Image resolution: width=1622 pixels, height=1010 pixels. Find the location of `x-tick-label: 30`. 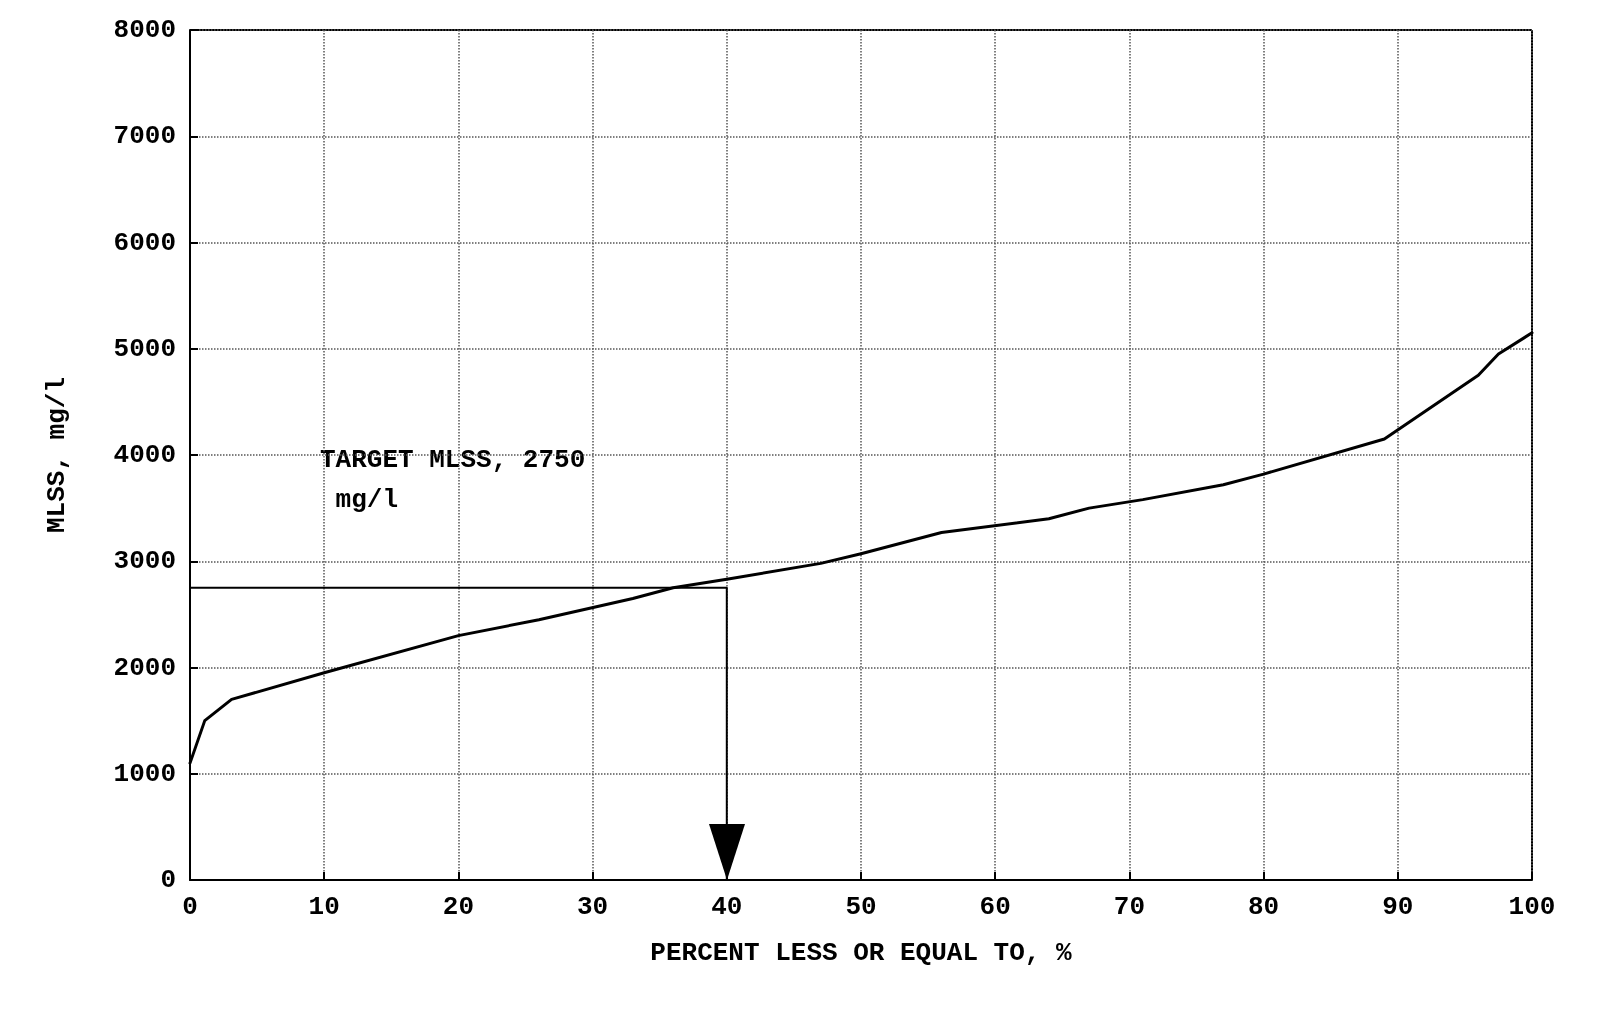

x-tick-label: 30 is located at coordinates (592, 907).